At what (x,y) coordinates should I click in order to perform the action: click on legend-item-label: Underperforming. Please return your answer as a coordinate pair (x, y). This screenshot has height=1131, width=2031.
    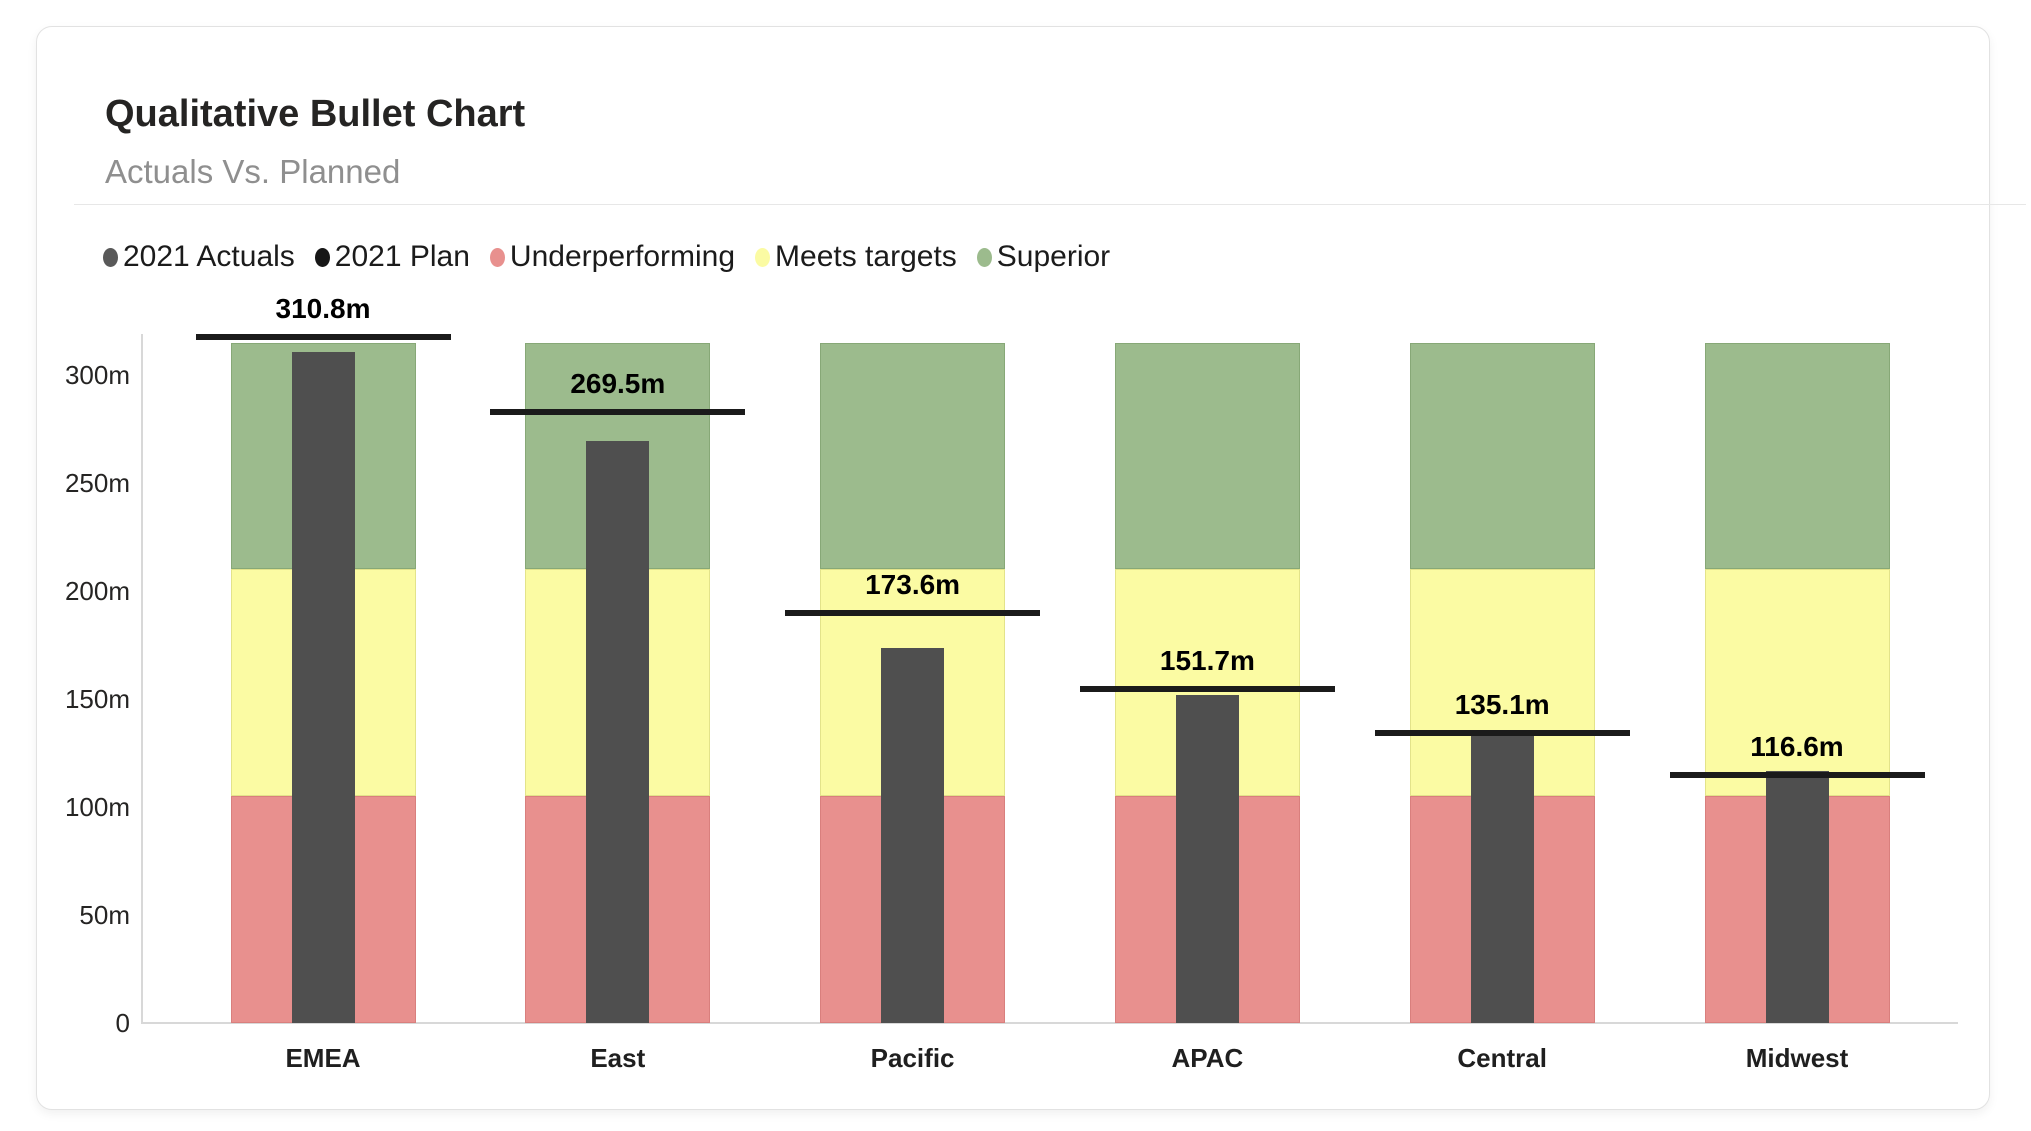
    Looking at the image, I should click on (622, 256).